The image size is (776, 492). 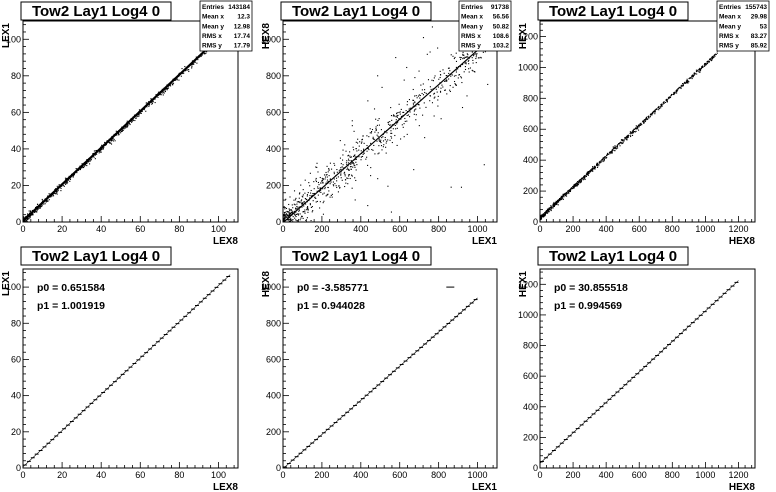 What do you see at coordinates (528, 284) in the screenshot?
I see `y-tick-label: 1200` at bounding box center [528, 284].